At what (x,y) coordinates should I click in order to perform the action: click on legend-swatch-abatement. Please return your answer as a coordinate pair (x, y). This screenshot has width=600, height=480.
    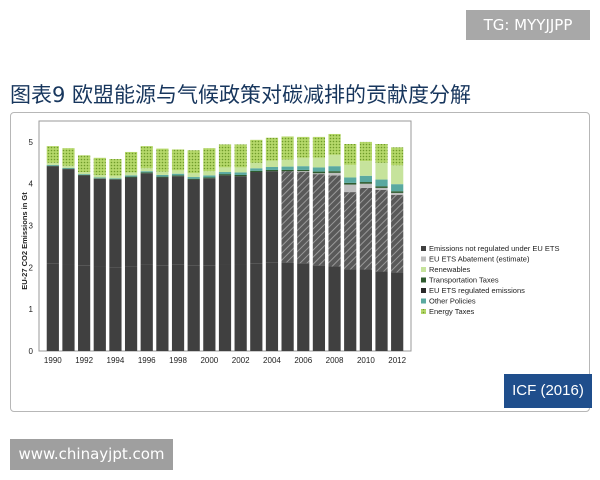
    Looking at the image, I should click on (423, 259).